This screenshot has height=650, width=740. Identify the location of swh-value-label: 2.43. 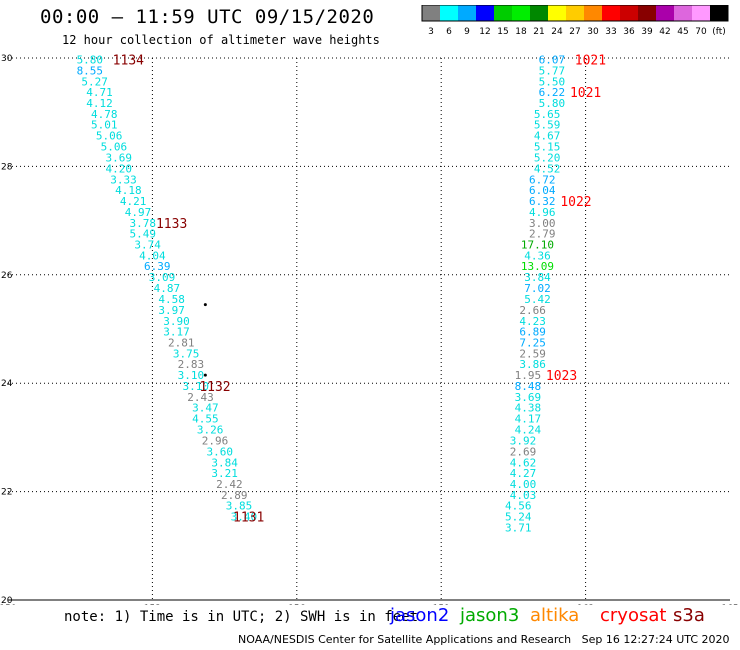
(200, 397).